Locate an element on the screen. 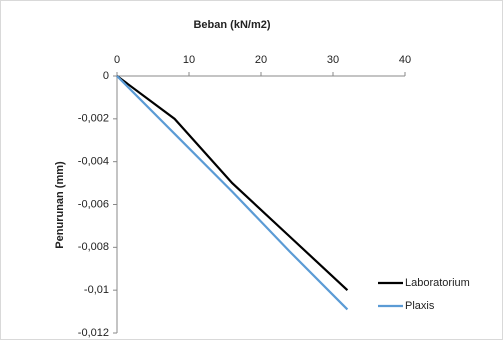 This screenshot has height=340, width=503. legend-label: Laboratorium is located at coordinates (437, 283).